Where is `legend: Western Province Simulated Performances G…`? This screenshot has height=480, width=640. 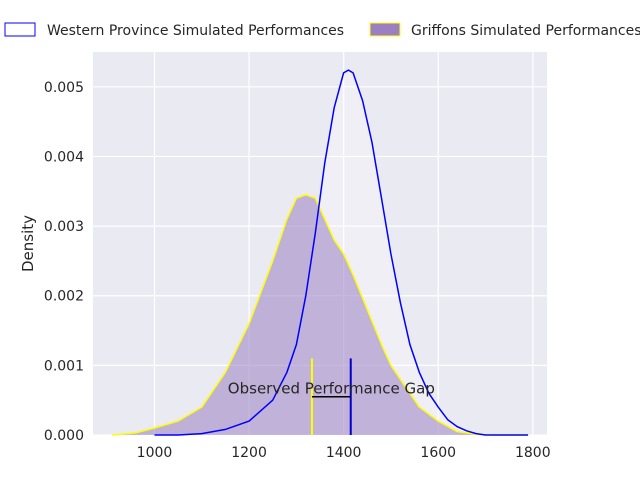
legend: Western Province Simulated Performances G… is located at coordinates (322, 30).